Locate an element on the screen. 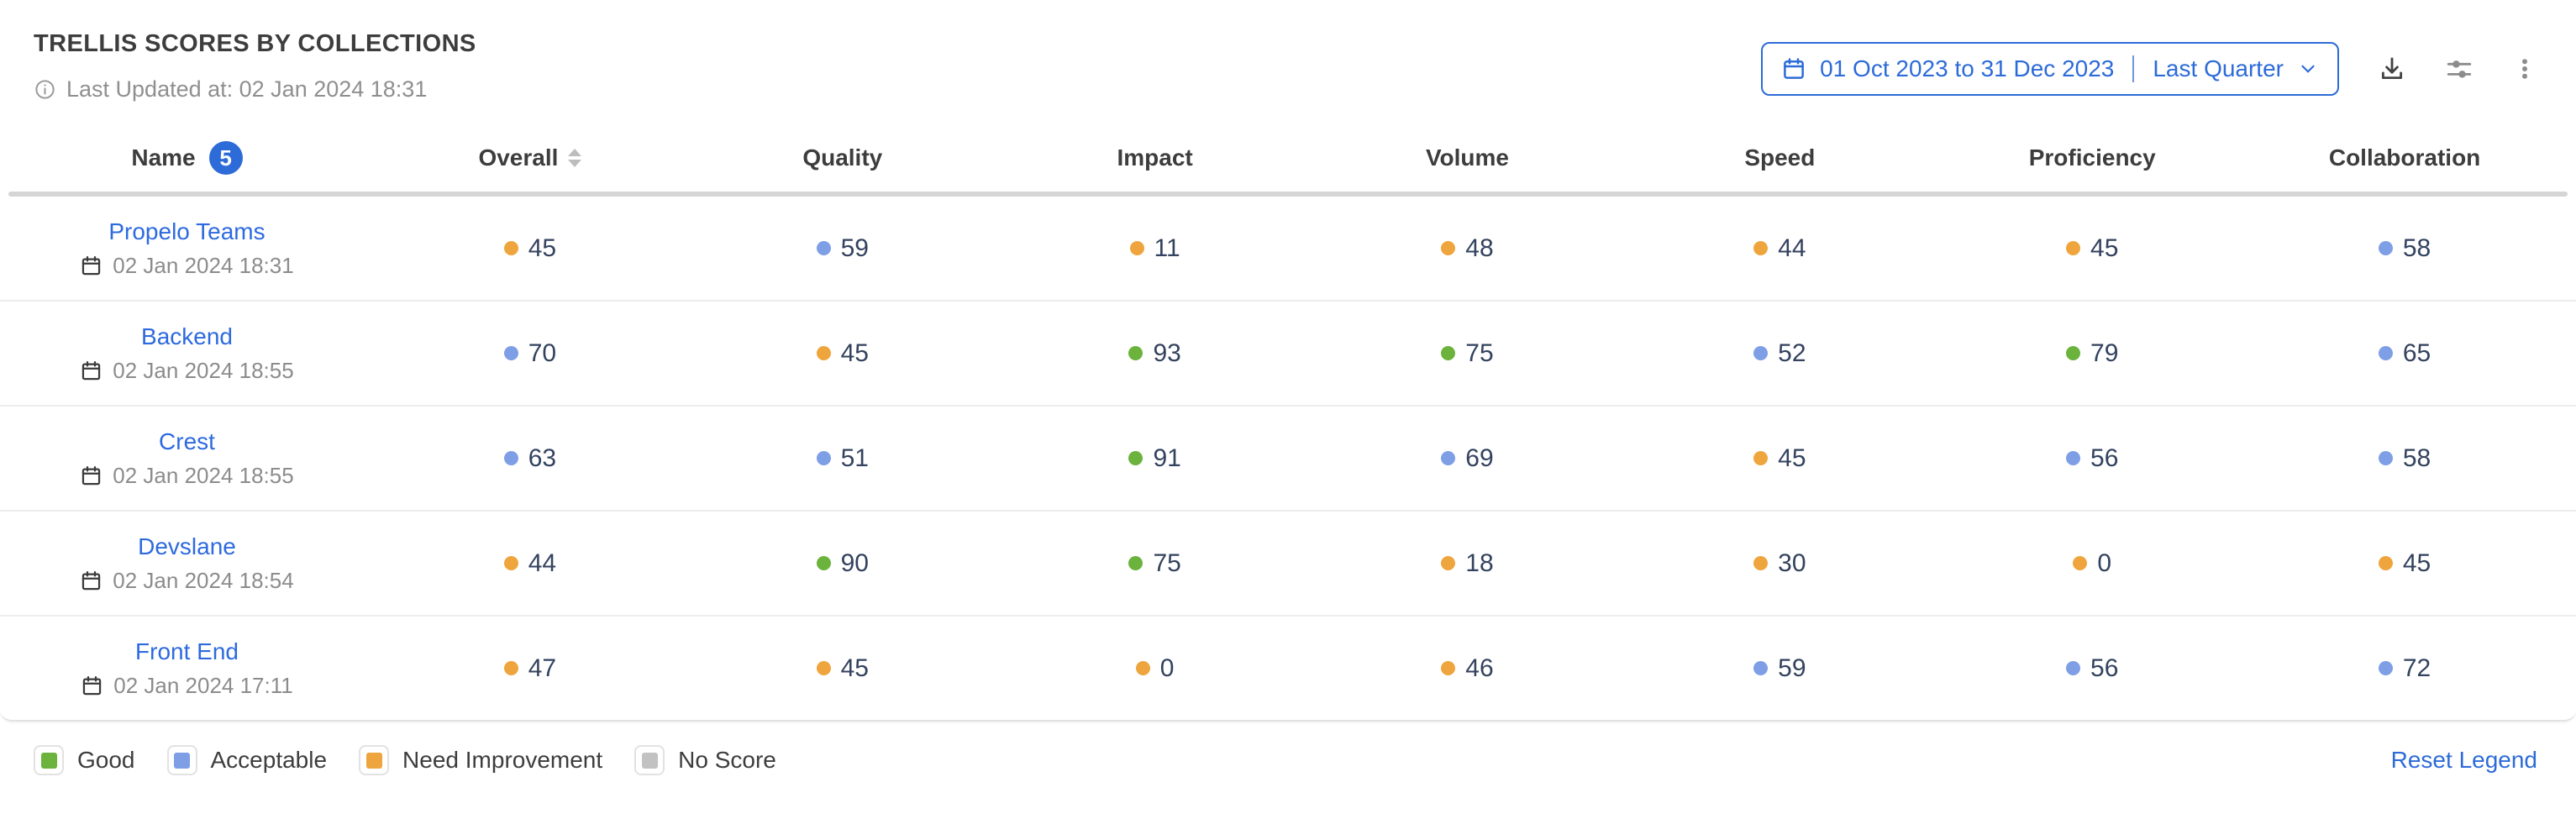 The width and height of the screenshot is (2576, 840). vertical-ellipsis-icon is located at coordinates (2524, 69).